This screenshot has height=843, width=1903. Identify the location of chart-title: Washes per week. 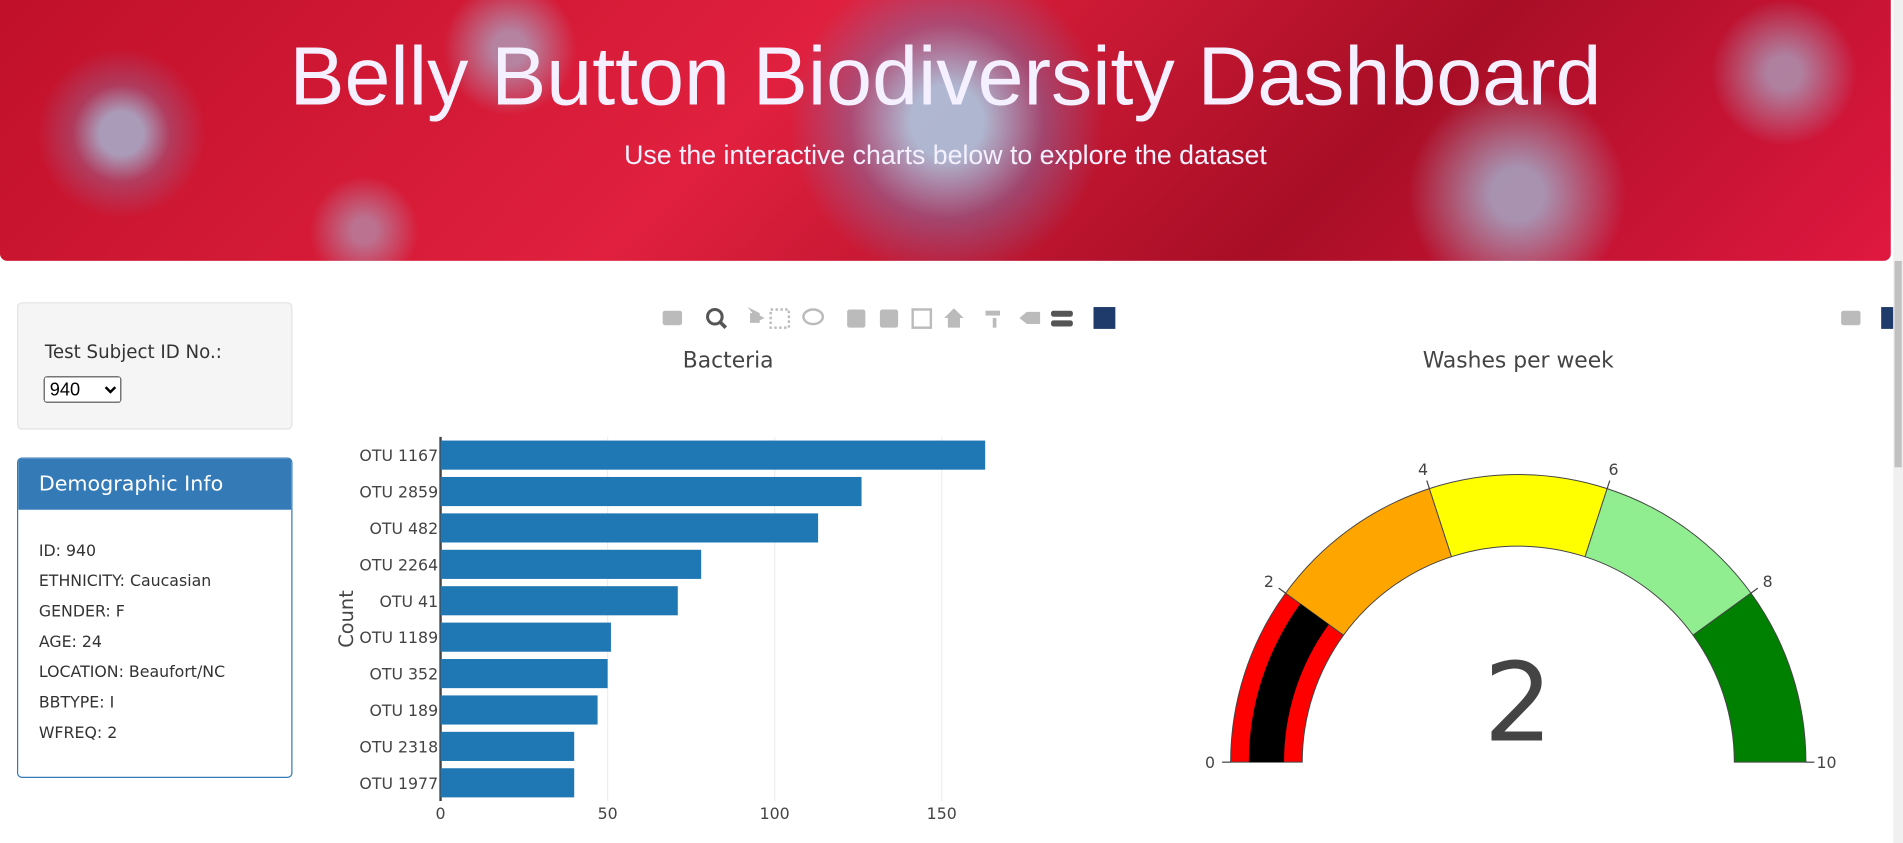
(1518, 361).